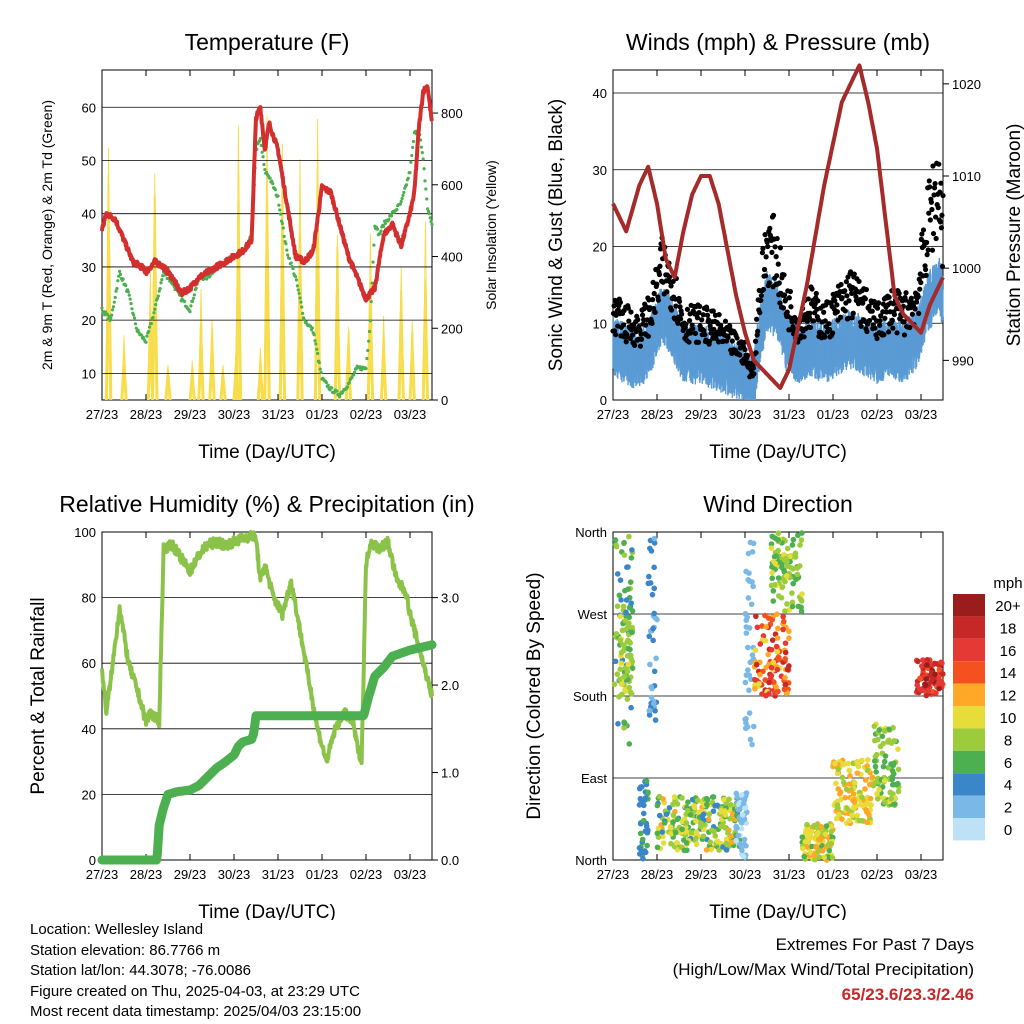 The width and height of the screenshot is (1024, 1024). I want to click on solar-insolation-spike, so click(261, 385).